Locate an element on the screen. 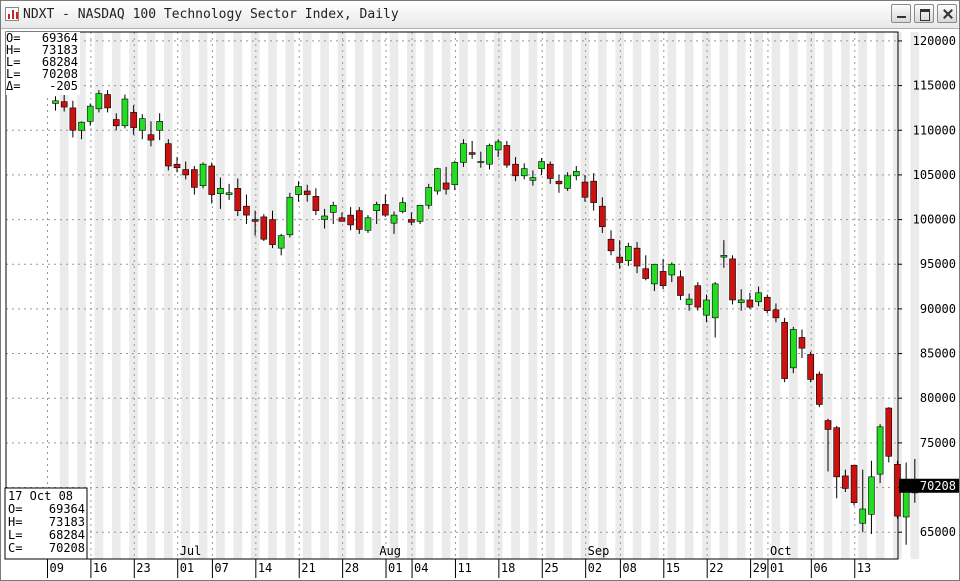 This screenshot has width=960, height=581. date-tick-label: 02 is located at coordinates (595, 568).